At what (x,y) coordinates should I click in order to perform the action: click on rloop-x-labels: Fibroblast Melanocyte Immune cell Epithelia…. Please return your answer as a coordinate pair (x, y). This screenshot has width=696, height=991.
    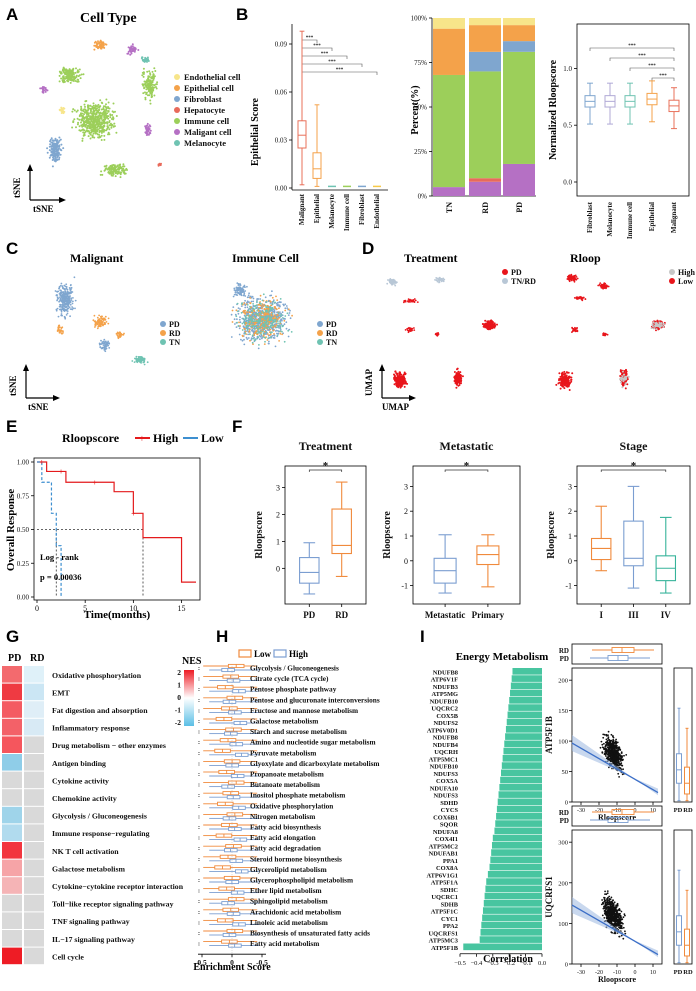
    Looking at the image, I should click on (632, 220).